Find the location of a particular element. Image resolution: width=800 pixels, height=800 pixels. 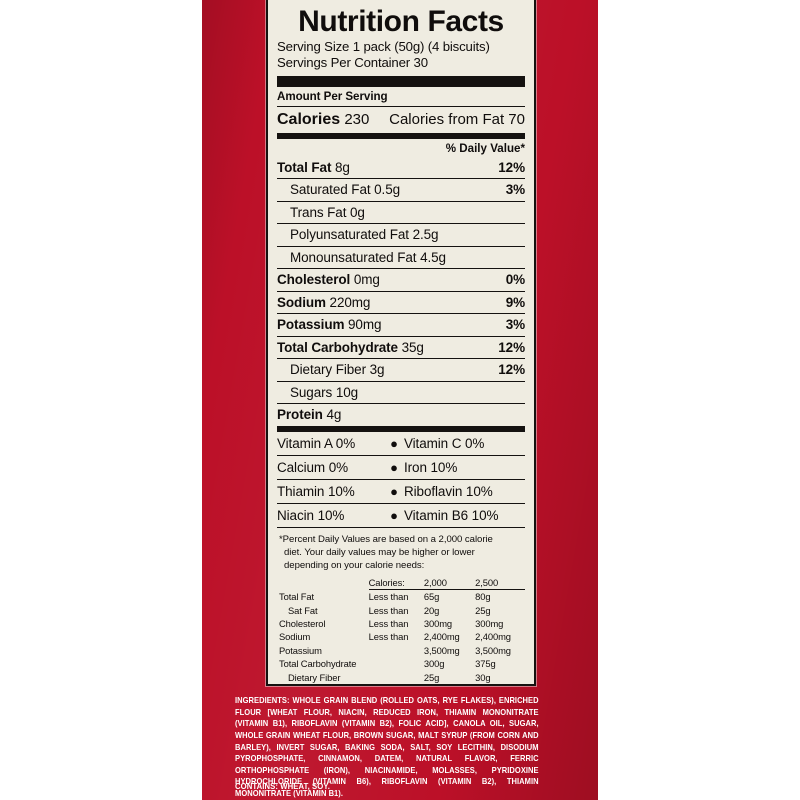

nutrient-name: Monounsaturated Fat is located at coordinates (353, 257).